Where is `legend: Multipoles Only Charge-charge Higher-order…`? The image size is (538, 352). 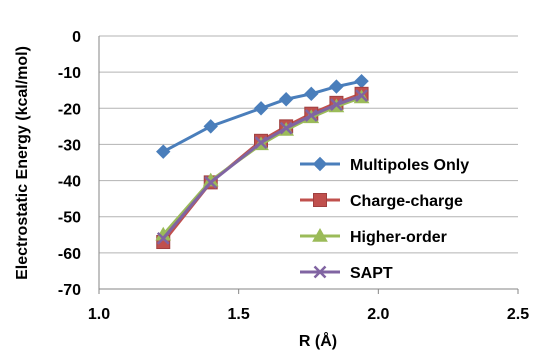 legend: Multipoles Only Charge-charge Higher-order… is located at coordinates (384, 219).